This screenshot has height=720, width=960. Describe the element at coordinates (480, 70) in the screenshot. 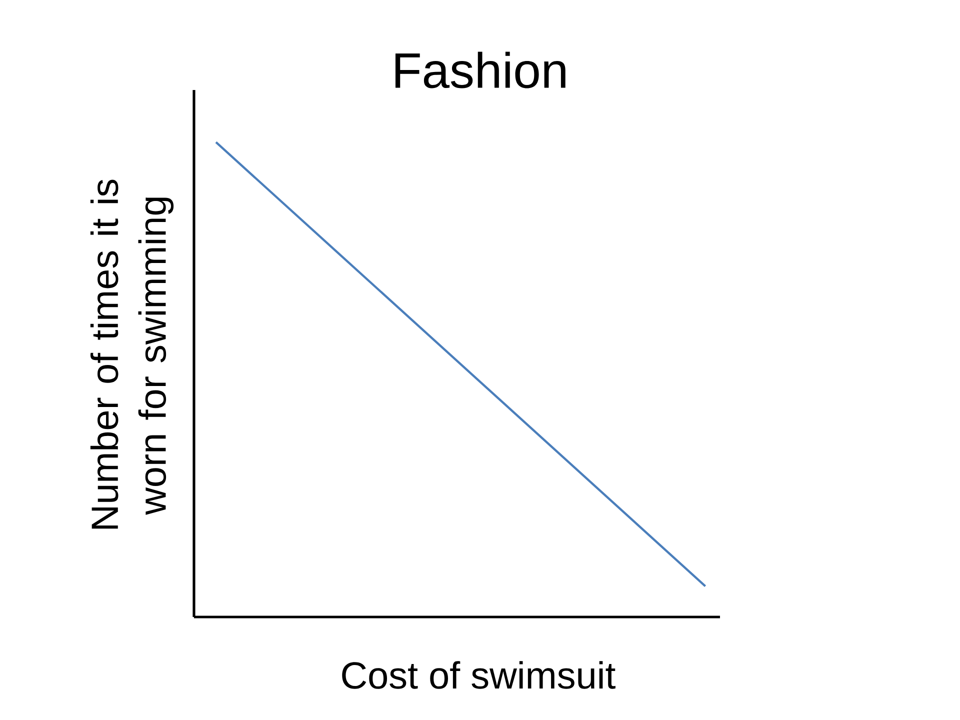

I see `chart-title: Fashion` at that location.